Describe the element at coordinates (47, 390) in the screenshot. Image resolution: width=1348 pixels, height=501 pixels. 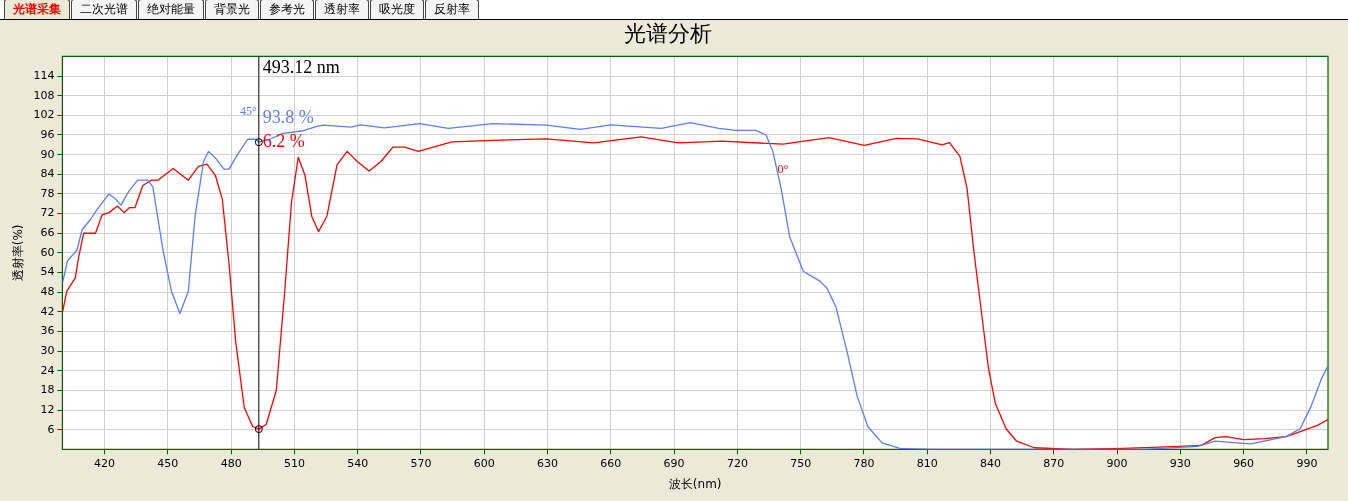
I see `y-tick-label: 18` at that location.